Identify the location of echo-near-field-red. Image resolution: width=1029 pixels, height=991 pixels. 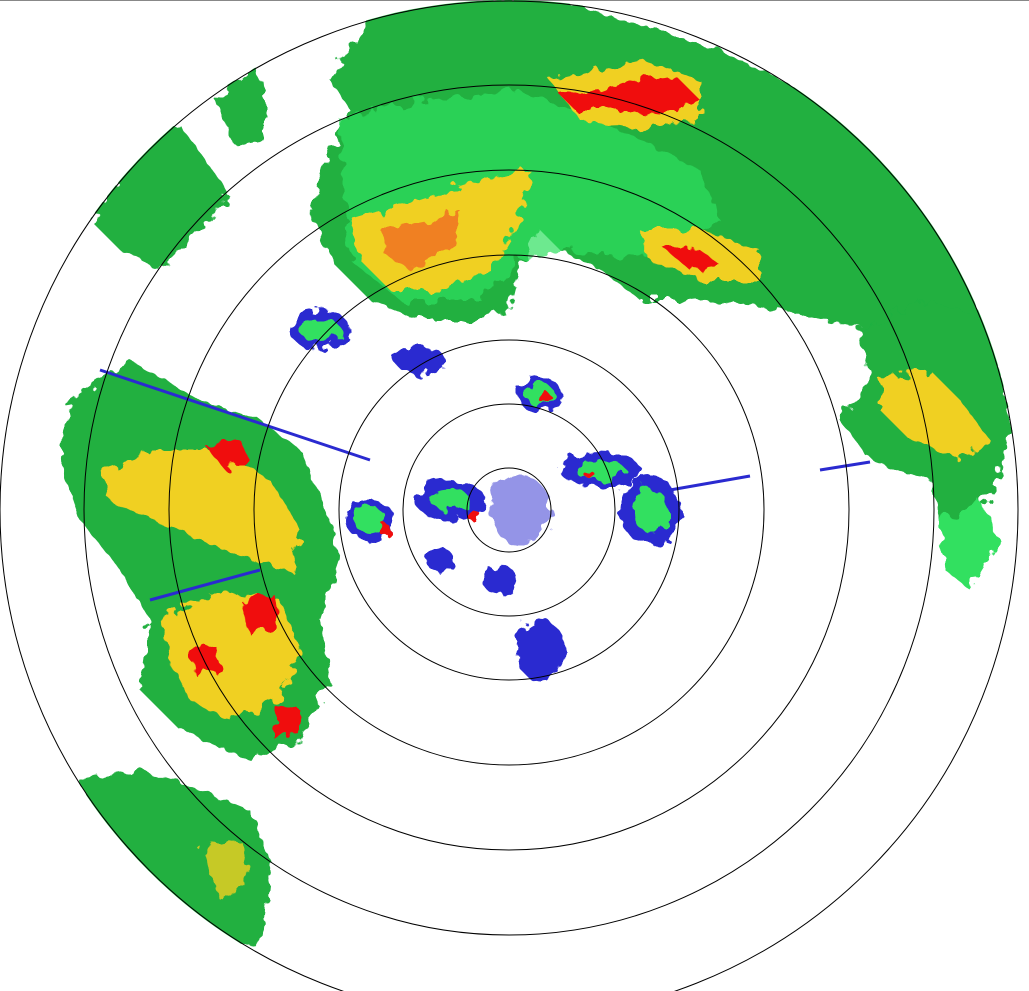
(487, 464).